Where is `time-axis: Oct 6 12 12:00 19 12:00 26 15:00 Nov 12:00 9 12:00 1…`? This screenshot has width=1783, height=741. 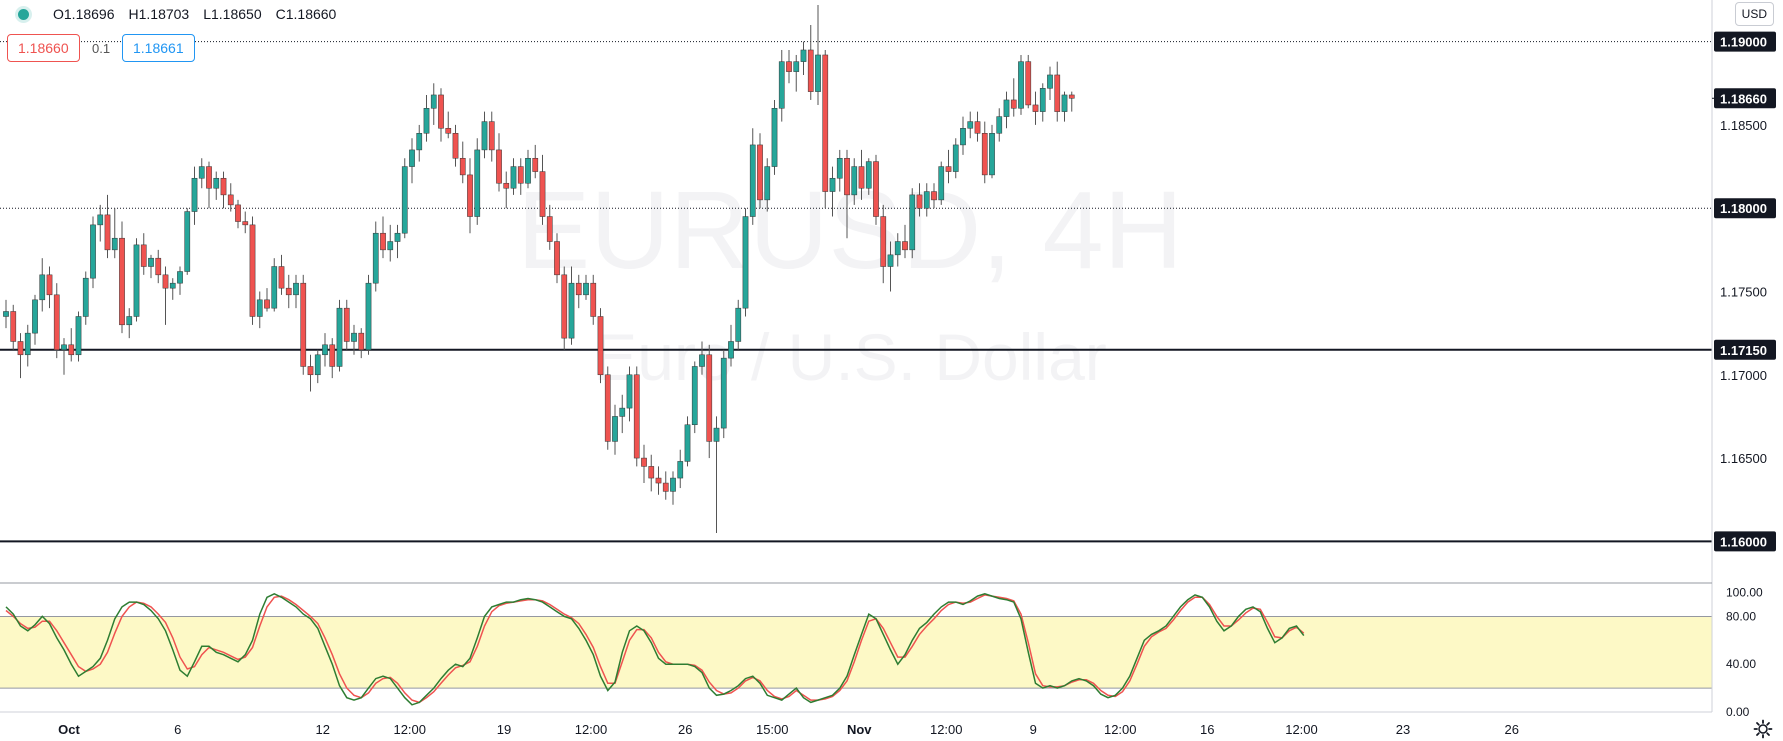
time-axis: Oct 6 12 12:00 19 12:00 26 15:00 Nov 12:00 9 12:00 1… is located at coordinates (788, 729).